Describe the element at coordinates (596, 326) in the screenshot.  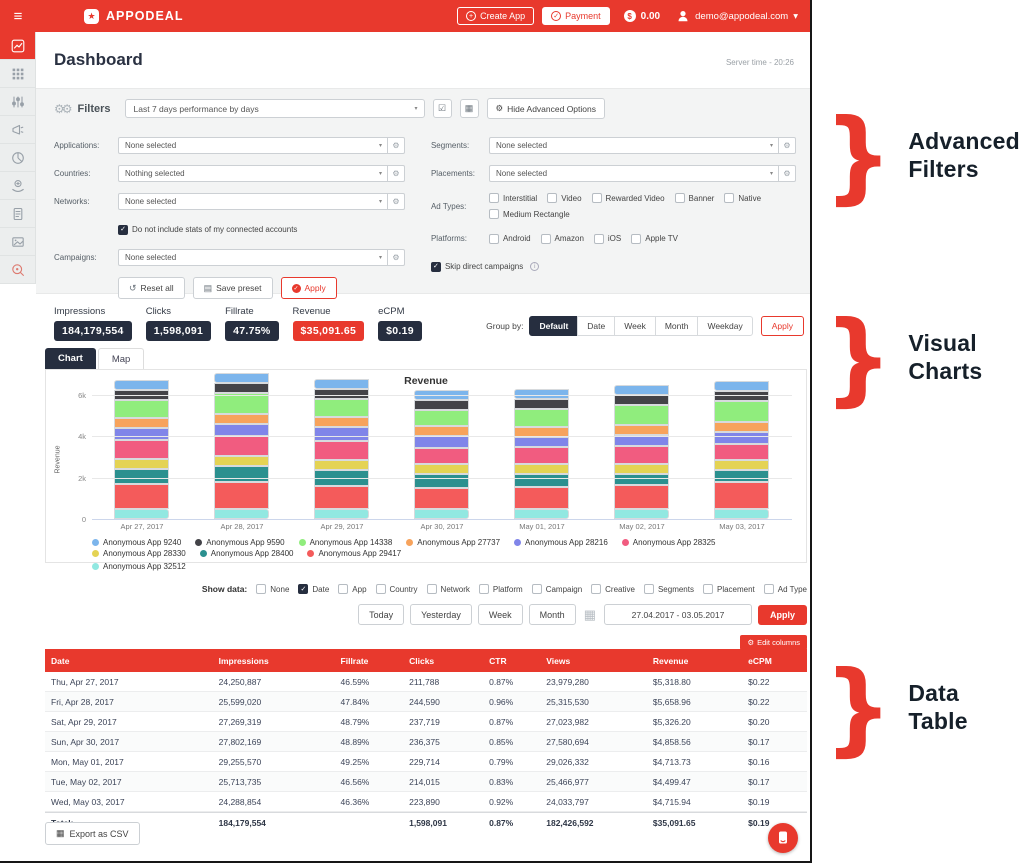
I see `group-by-option-date: Date` at that location.